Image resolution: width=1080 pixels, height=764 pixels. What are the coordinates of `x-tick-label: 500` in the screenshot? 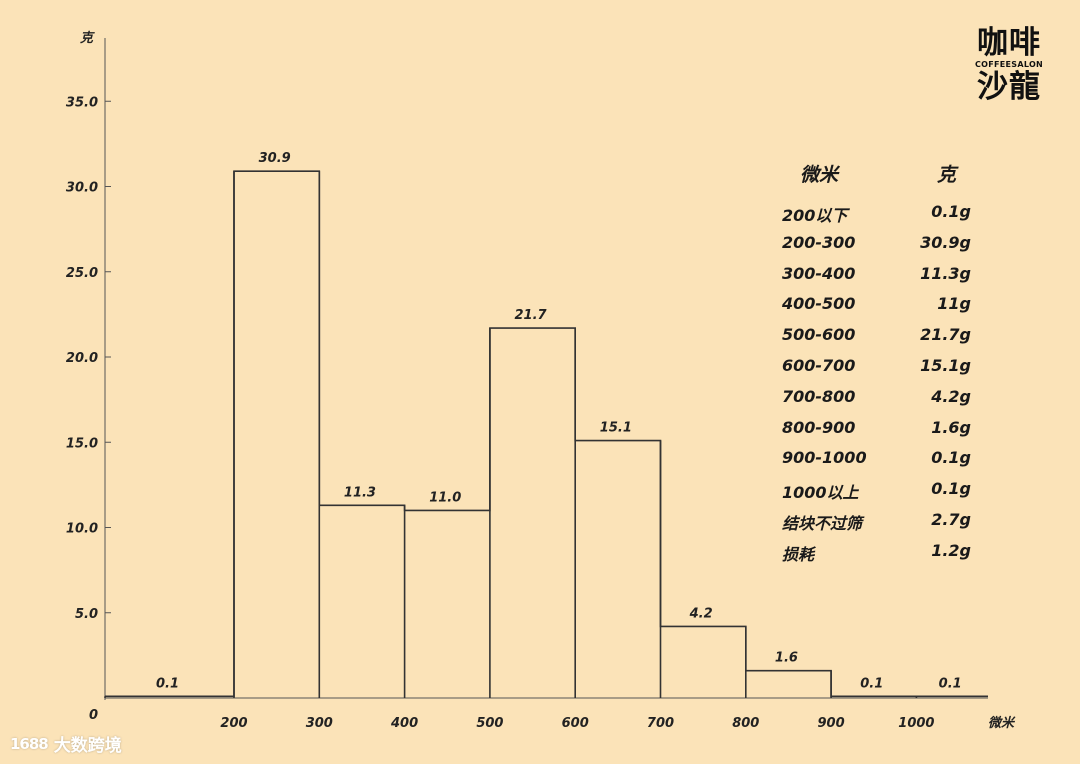 It's located at (489, 723).